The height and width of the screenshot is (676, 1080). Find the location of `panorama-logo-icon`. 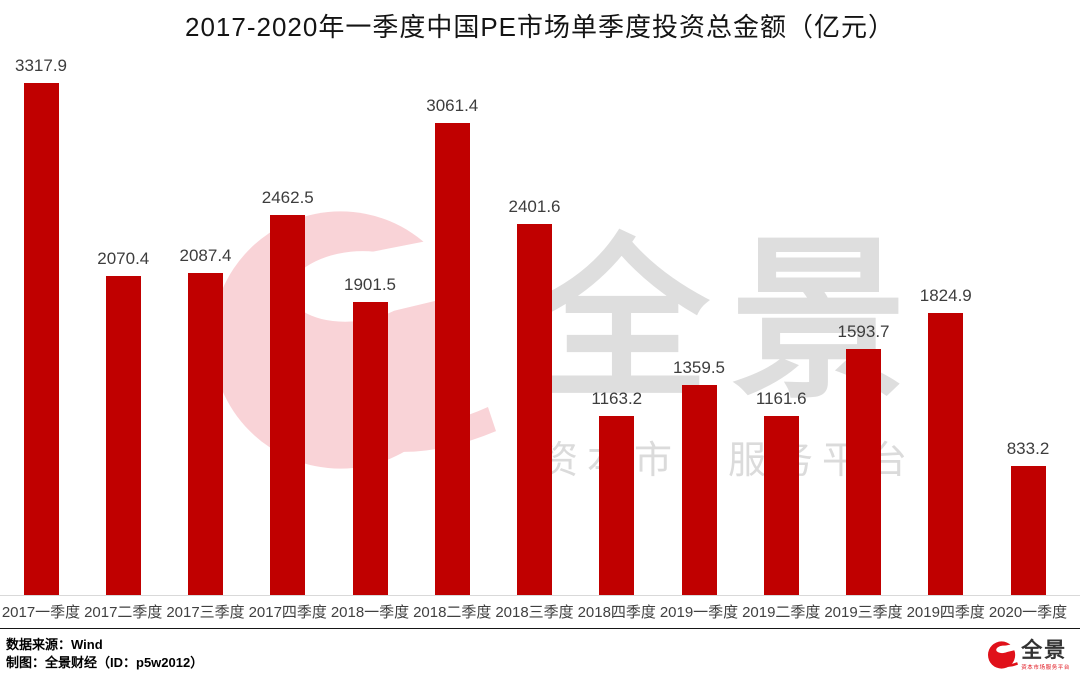

panorama-logo-icon is located at coordinates (1003, 655).